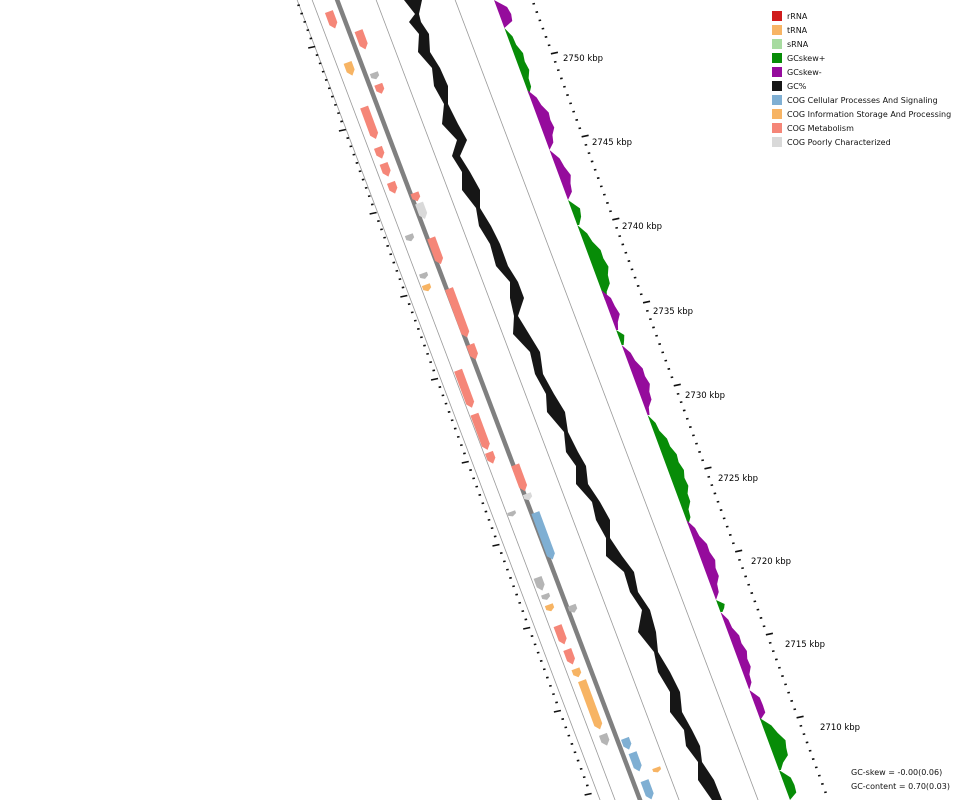 This screenshot has height=800, width=960. I want to click on kbp-label-2715: 2715 kbp, so click(805, 645).